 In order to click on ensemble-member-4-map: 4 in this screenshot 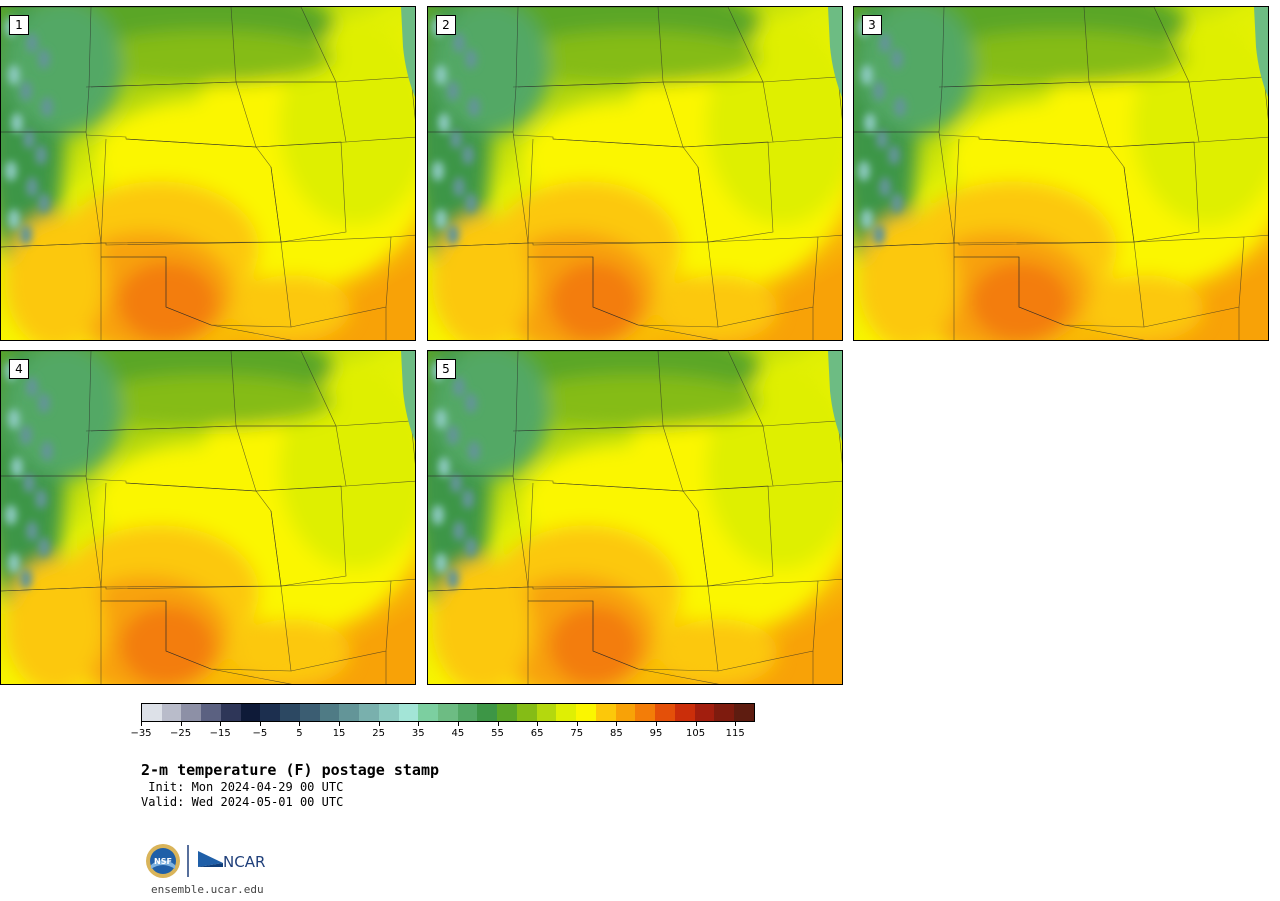, I will do `click(208, 517)`.